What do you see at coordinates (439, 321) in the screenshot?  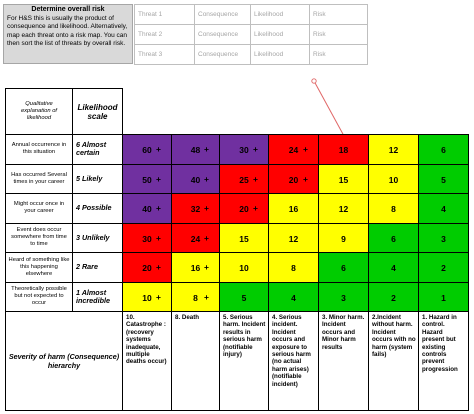 I see `severity-label: 1. Hazard in control.` at bounding box center [439, 321].